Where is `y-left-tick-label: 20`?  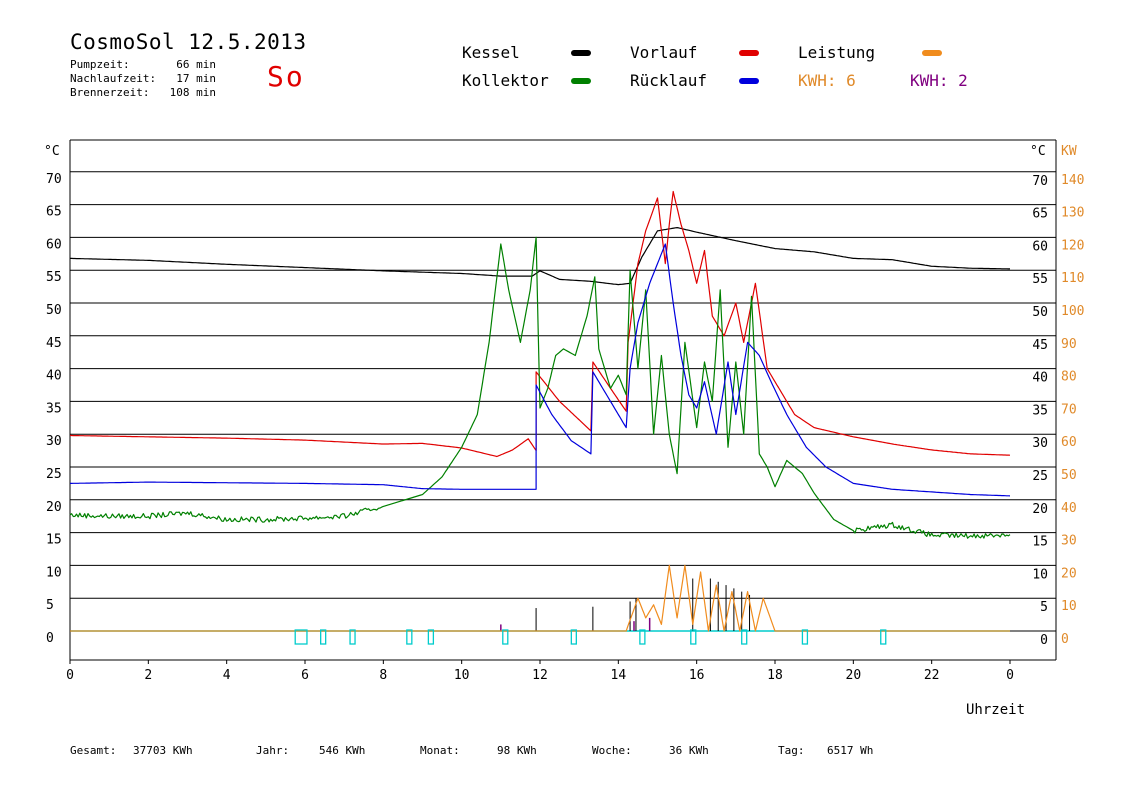
y-left-tick-label: 20 is located at coordinates (54, 507).